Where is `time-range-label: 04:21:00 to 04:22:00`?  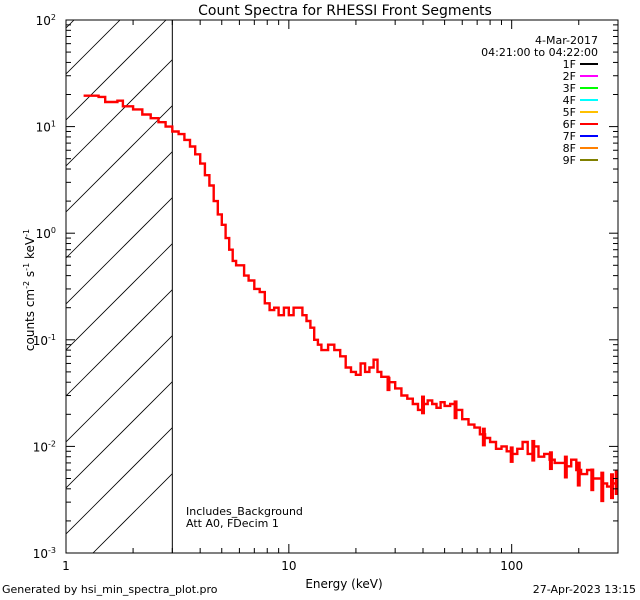
time-range-label: 04:21:00 to 04:22:00 is located at coordinates (539, 52).